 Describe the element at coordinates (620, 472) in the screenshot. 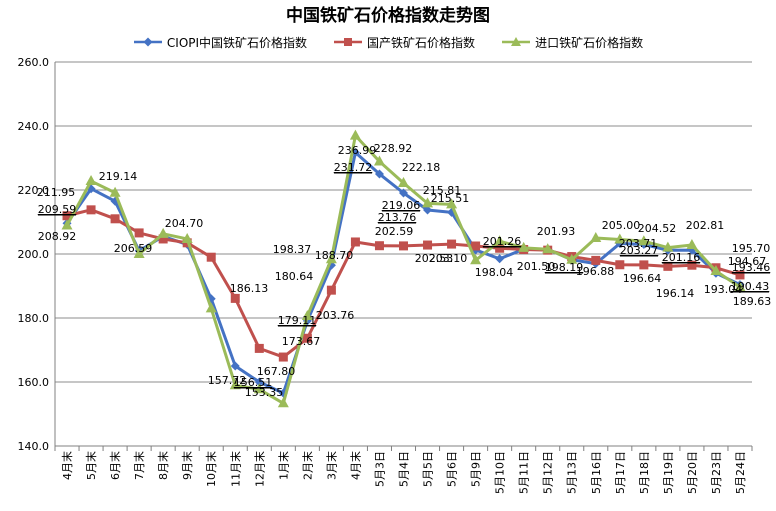

I see `x-tick-label: 5月17日` at that location.